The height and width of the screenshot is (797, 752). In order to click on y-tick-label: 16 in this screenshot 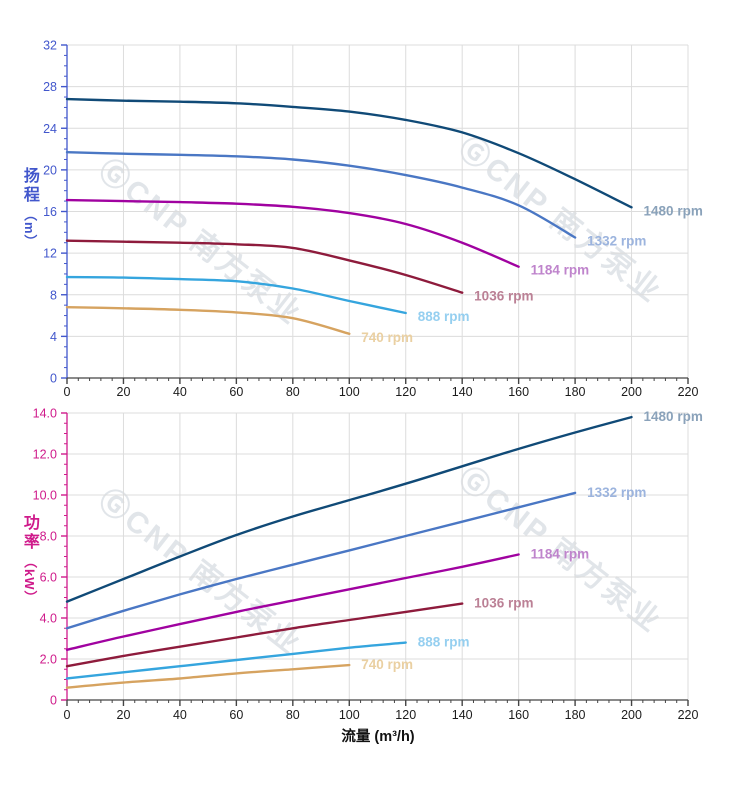, I will do `click(50, 212)`.